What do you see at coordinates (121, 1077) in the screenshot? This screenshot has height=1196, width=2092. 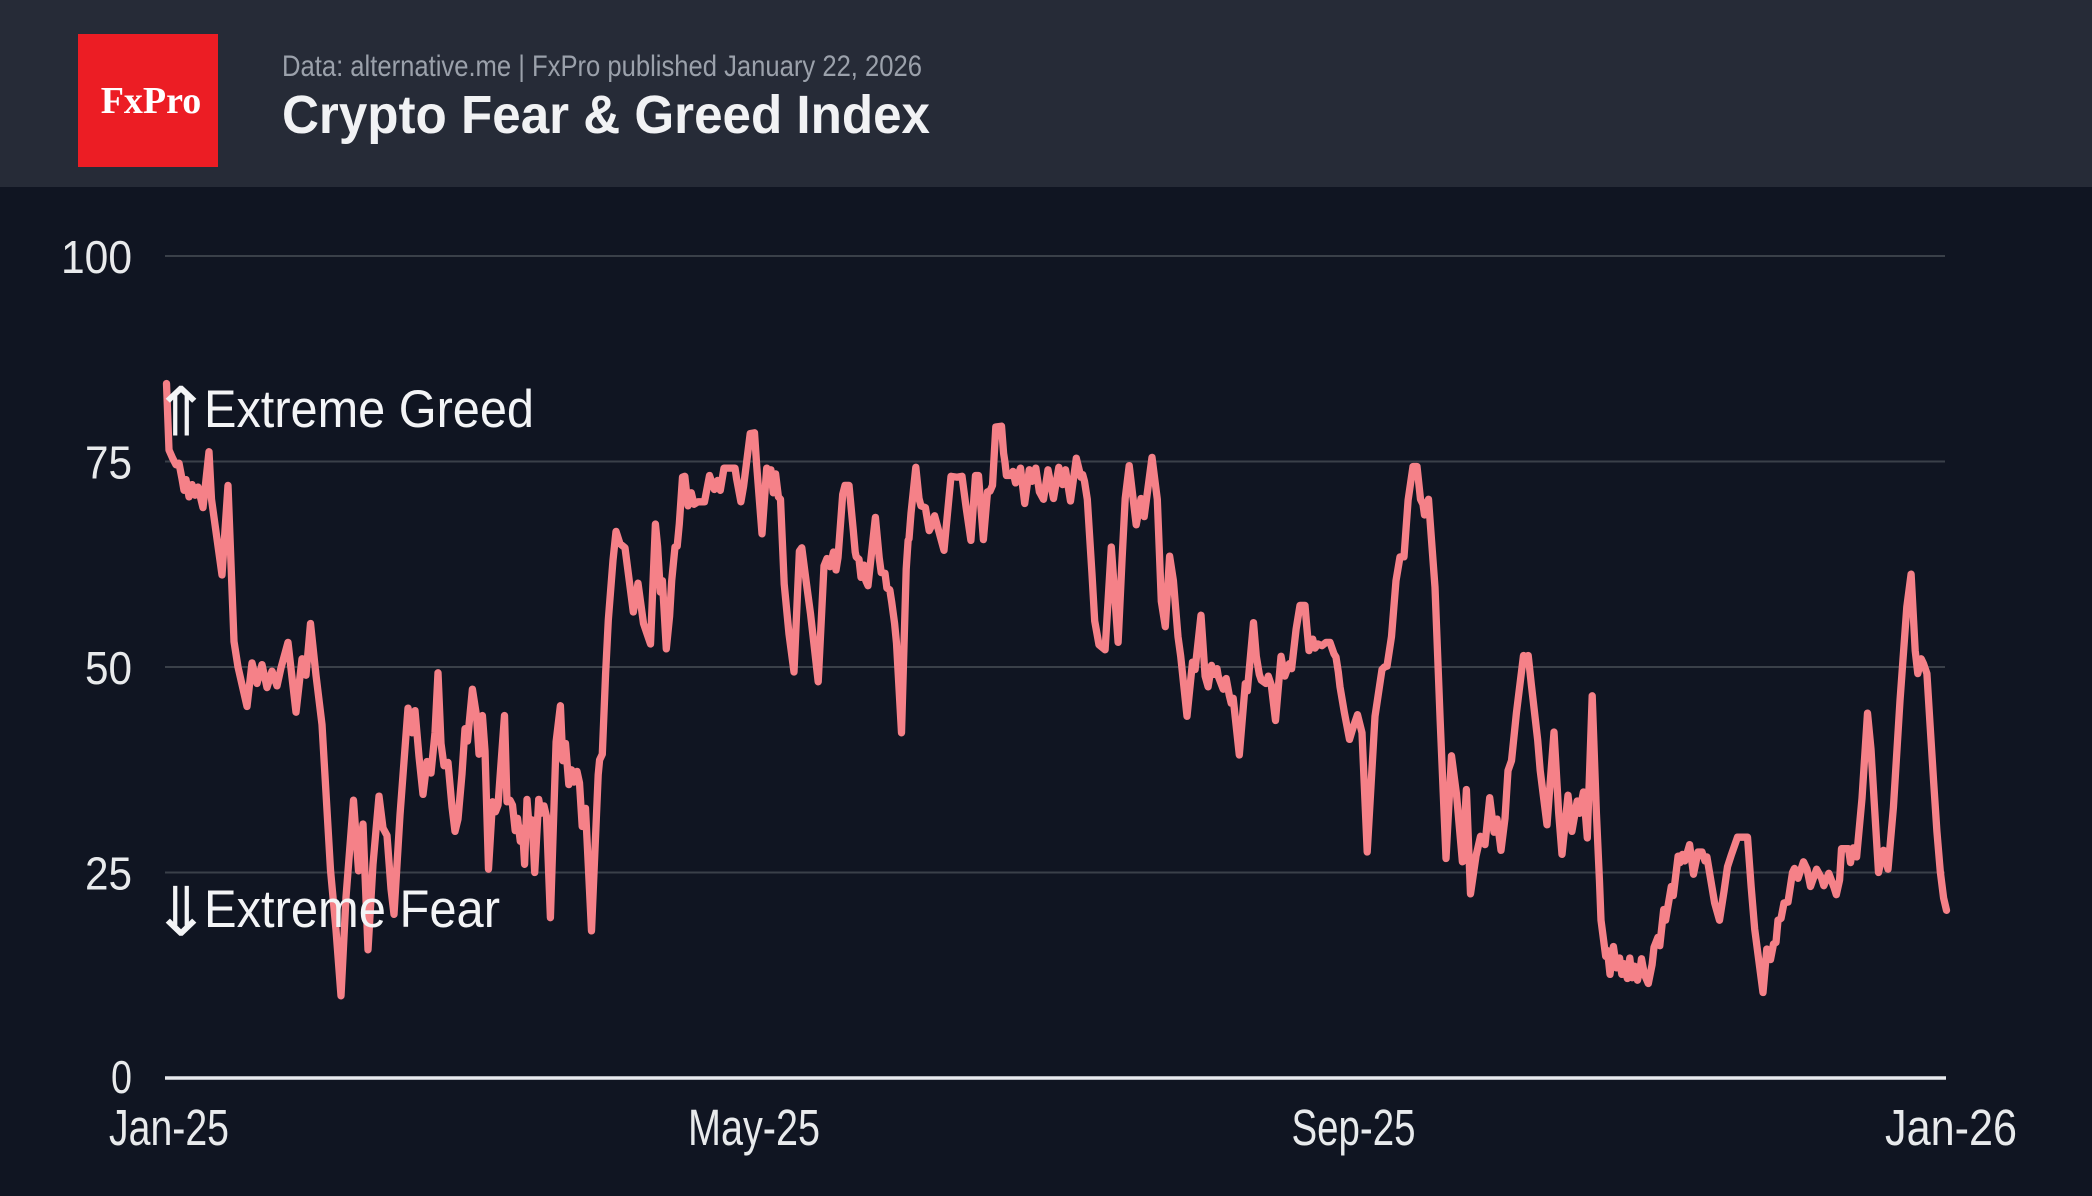 I see `svg-text: 0` at bounding box center [121, 1077].